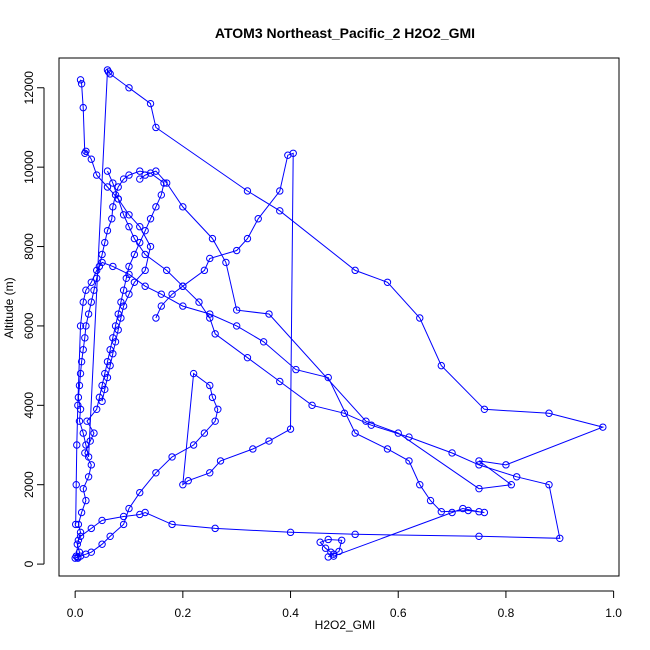 Image resolution: width=650 pixels, height=650 pixels. Describe the element at coordinates (183, 613) in the screenshot. I see `x-tick-label: 0.2` at that location.